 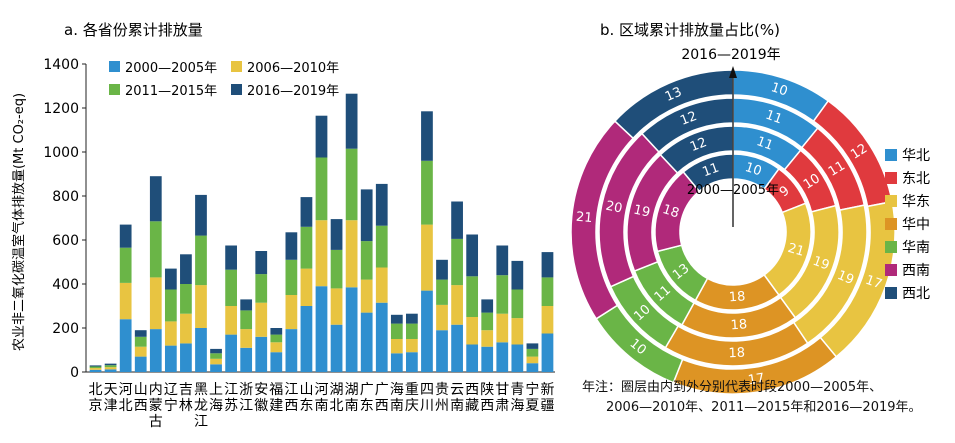 I want to click on x-tick-label: 东, so click(x=367, y=406).